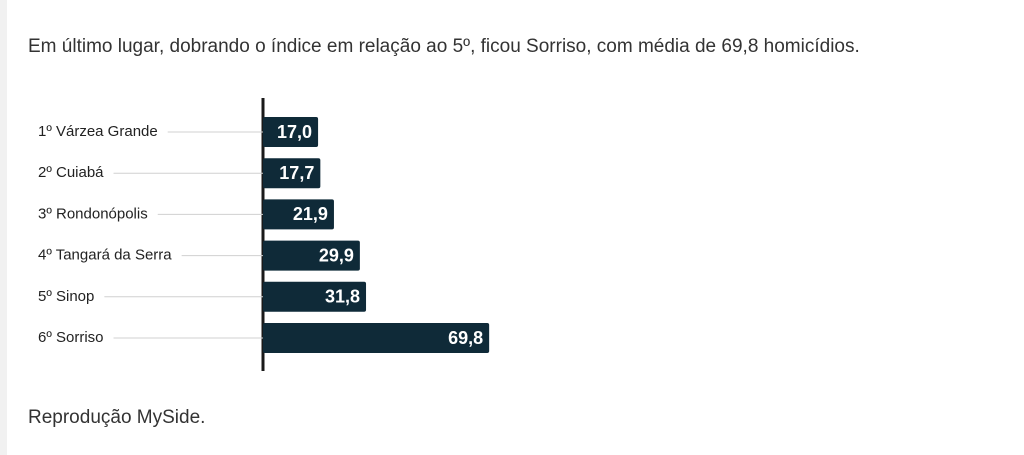 This screenshot has height=455, width=1024. Describe the element at coordinates (342, 297) in the screenshot. I see `value-label: 31,8` at that location.